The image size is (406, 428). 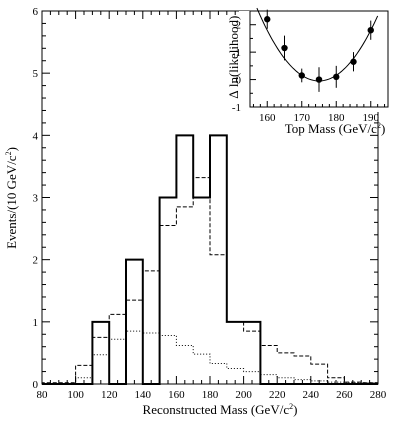 I want to click on x-tick-label: 140, so click(x=143, y=395).